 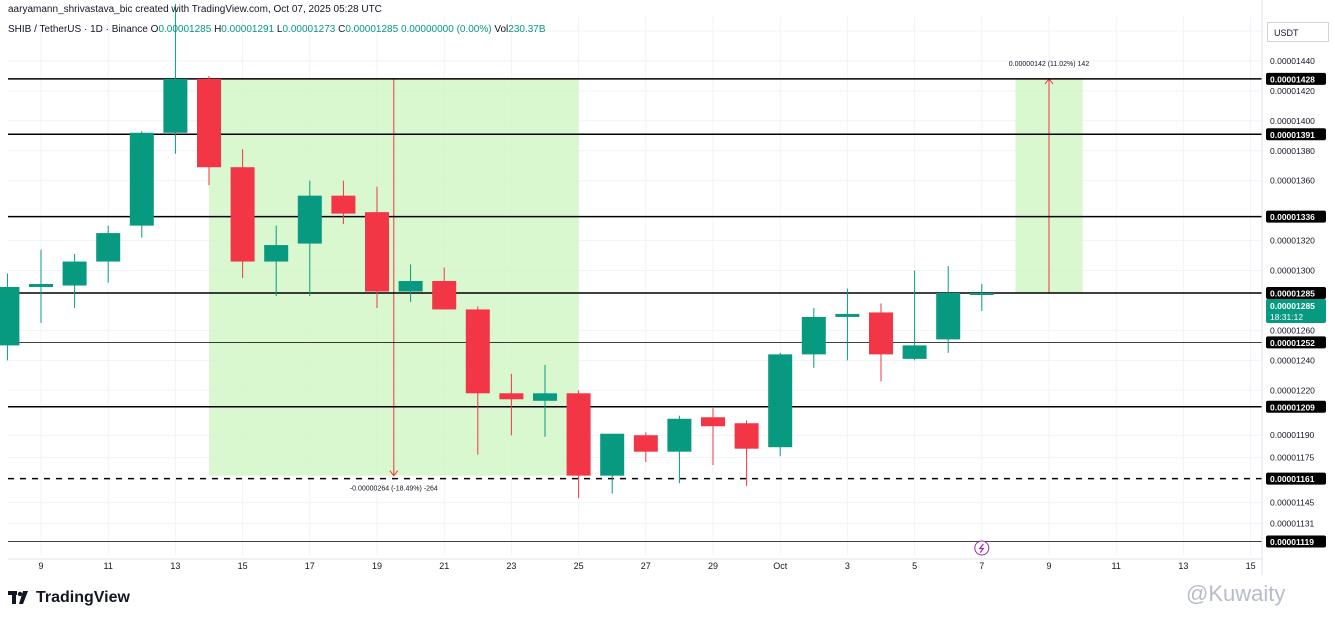 What do you see at coordinates (279, 29) in the screenshot?
I see `low-label: L` at bounding box center [279, 29].